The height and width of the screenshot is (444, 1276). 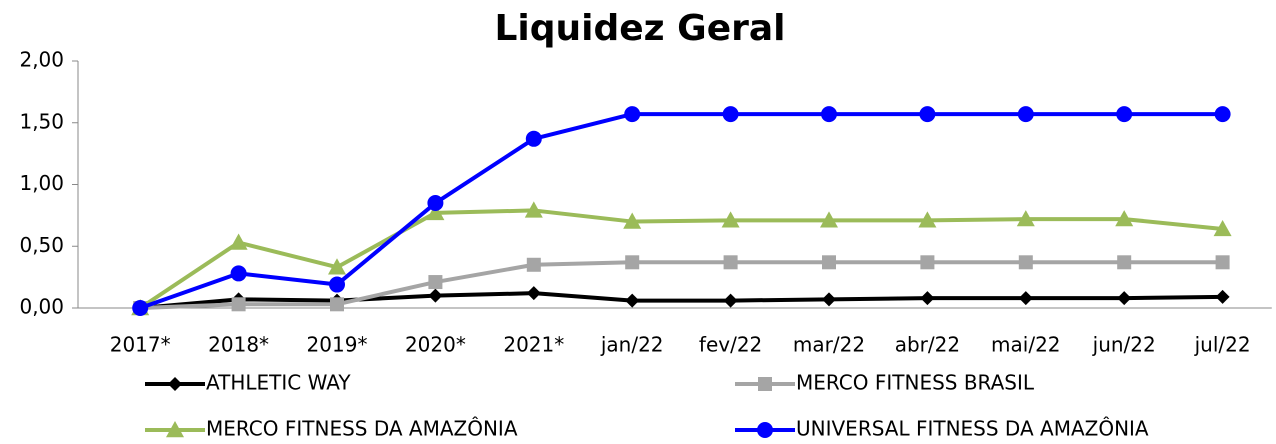 I want to click on x-tick-label: mai/22, so click(x=1025, y=345).